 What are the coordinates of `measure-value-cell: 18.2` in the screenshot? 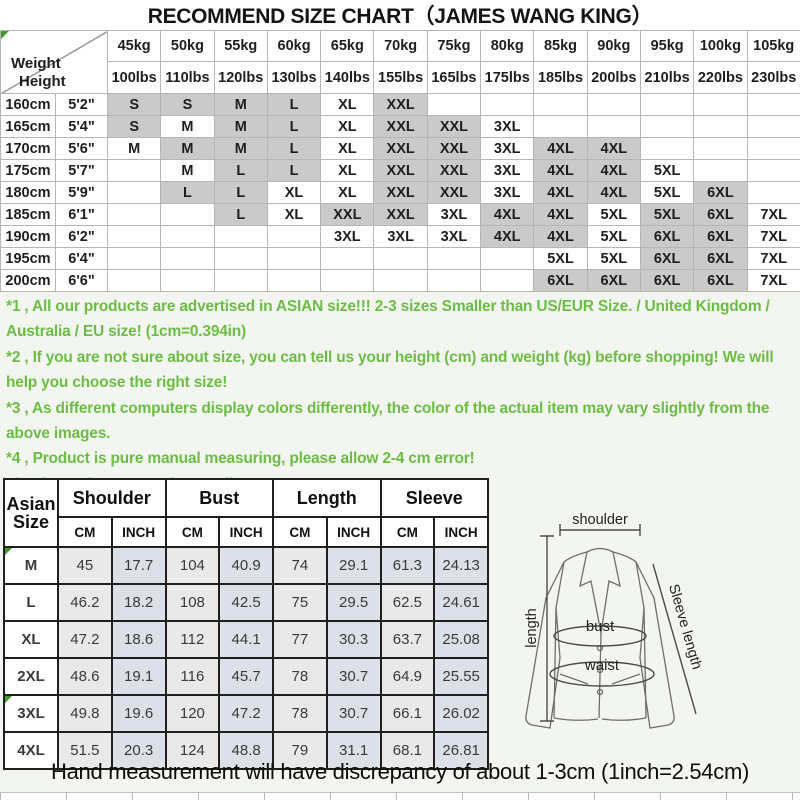 It's located at (138, 602).